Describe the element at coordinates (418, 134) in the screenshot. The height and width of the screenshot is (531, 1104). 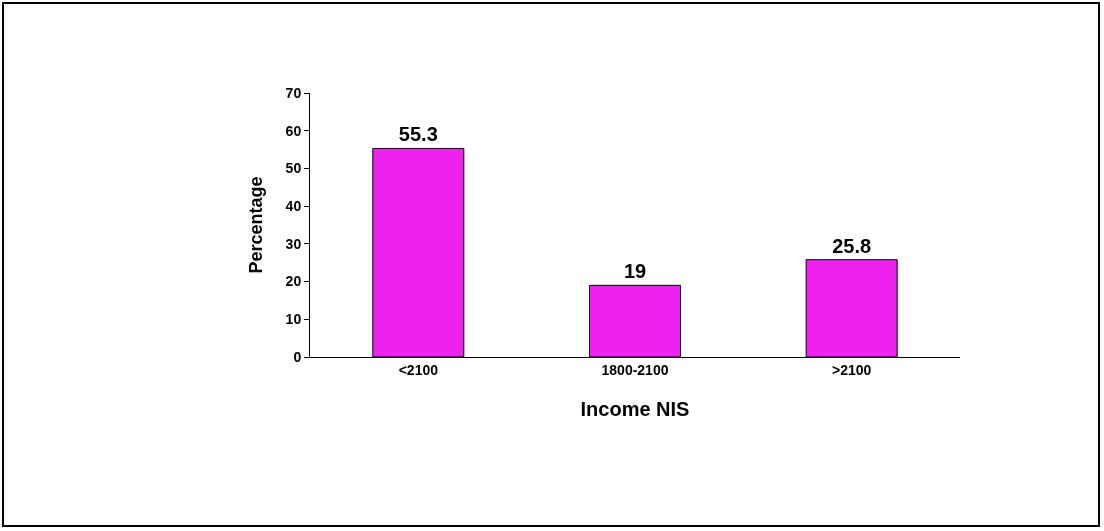
I see `data-label: 55.3` at that location.